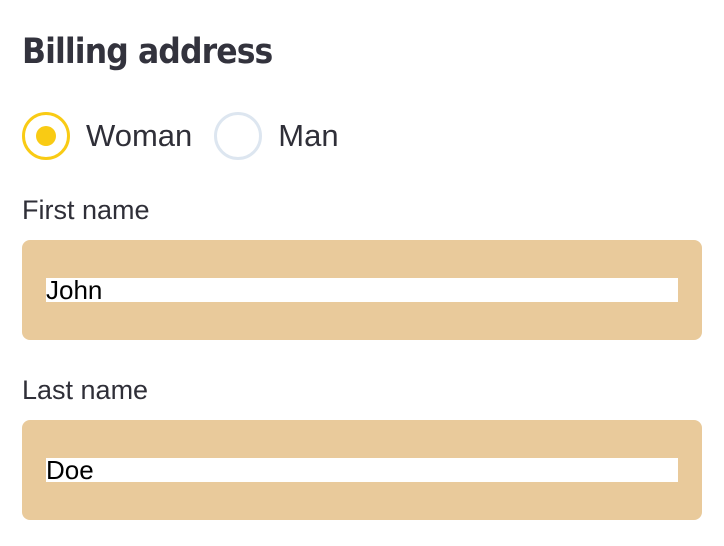 The width and height of the screenshot is (724, 546). I want to click on first-name-input, so click(362, 290).